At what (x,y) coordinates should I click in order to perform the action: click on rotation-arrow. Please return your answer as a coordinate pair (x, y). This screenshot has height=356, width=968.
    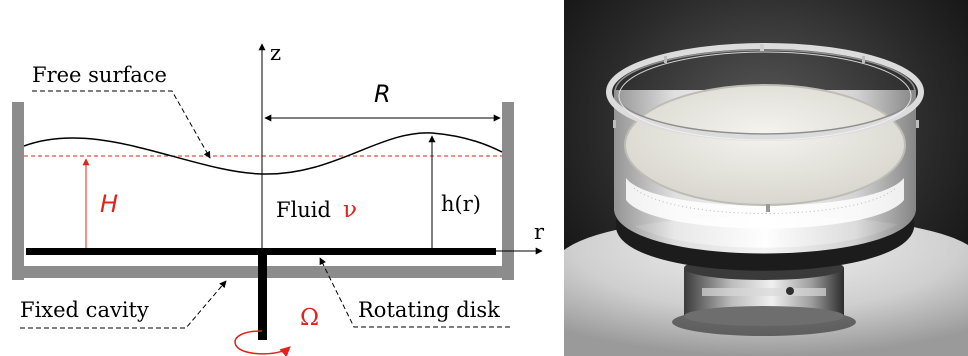
    Looking at the image, I should click on (262, 343).